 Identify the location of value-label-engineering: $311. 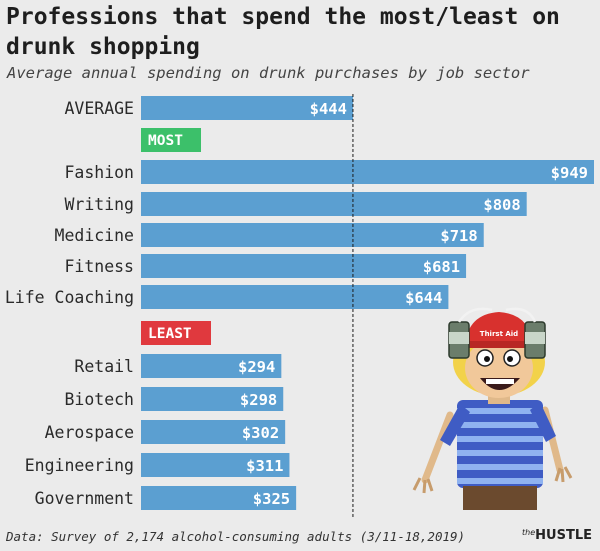
(264, 466).